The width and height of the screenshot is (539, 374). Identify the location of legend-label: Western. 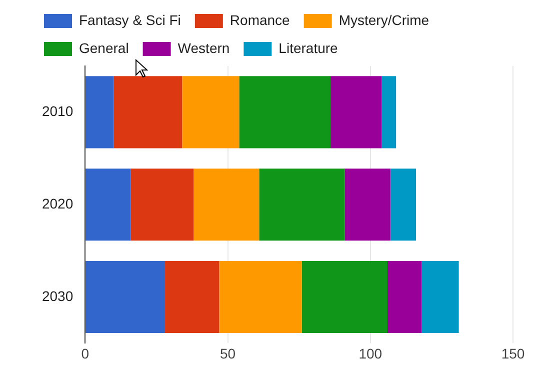
(204, 48).